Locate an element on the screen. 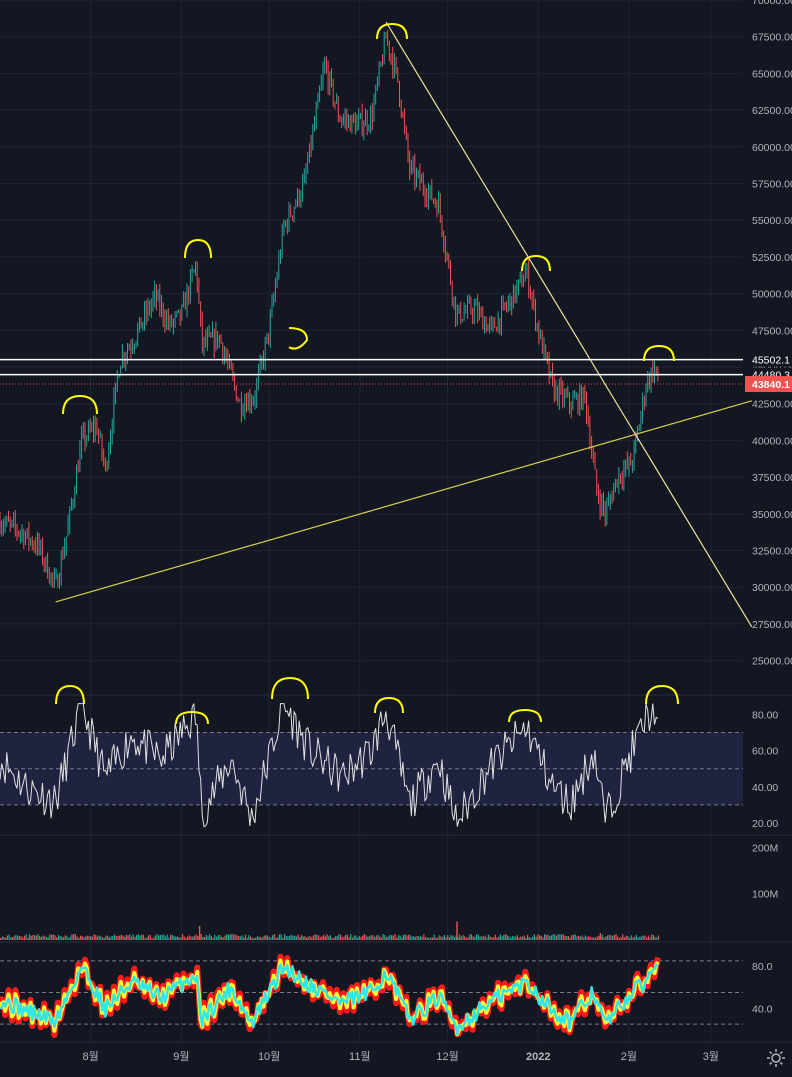 Image resolution: width=792 pixels, height=1077 pixels. price-tick-label: 27500.00 is located at coordinates (772, 625).